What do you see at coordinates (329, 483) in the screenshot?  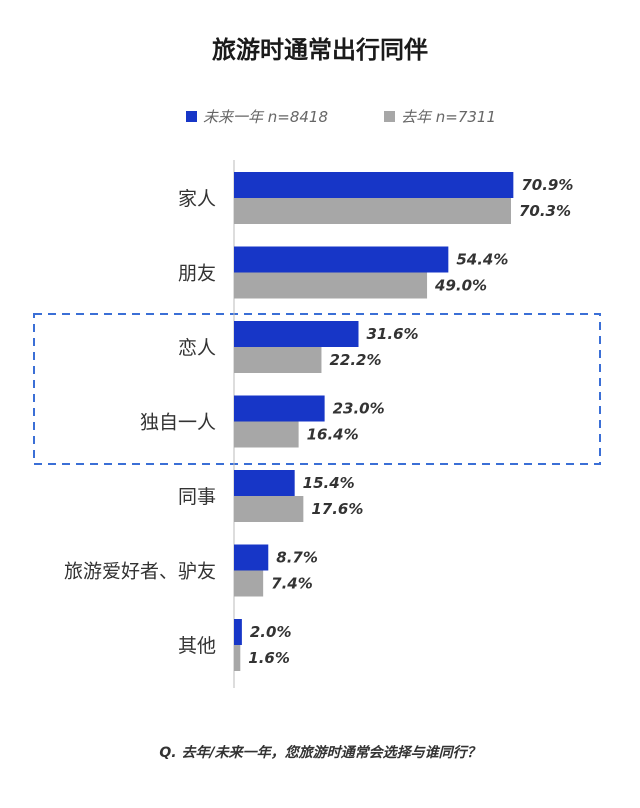 I see `value-label-future: 15.4%` at bounding box center [329, 483].